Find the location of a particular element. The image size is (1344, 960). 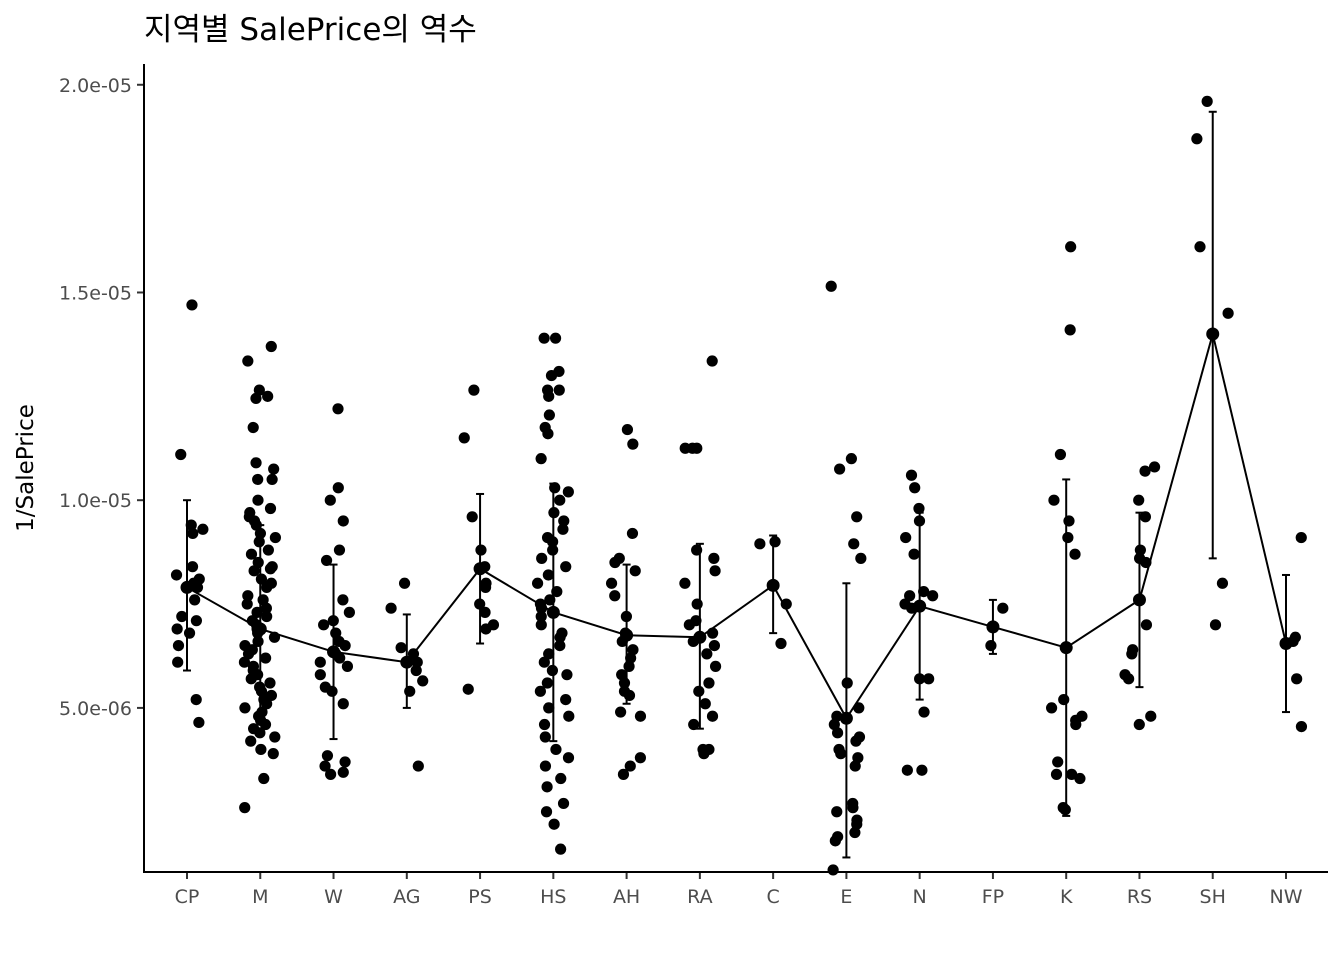

x-tick-label: CP is located at coordinates (187, 897).